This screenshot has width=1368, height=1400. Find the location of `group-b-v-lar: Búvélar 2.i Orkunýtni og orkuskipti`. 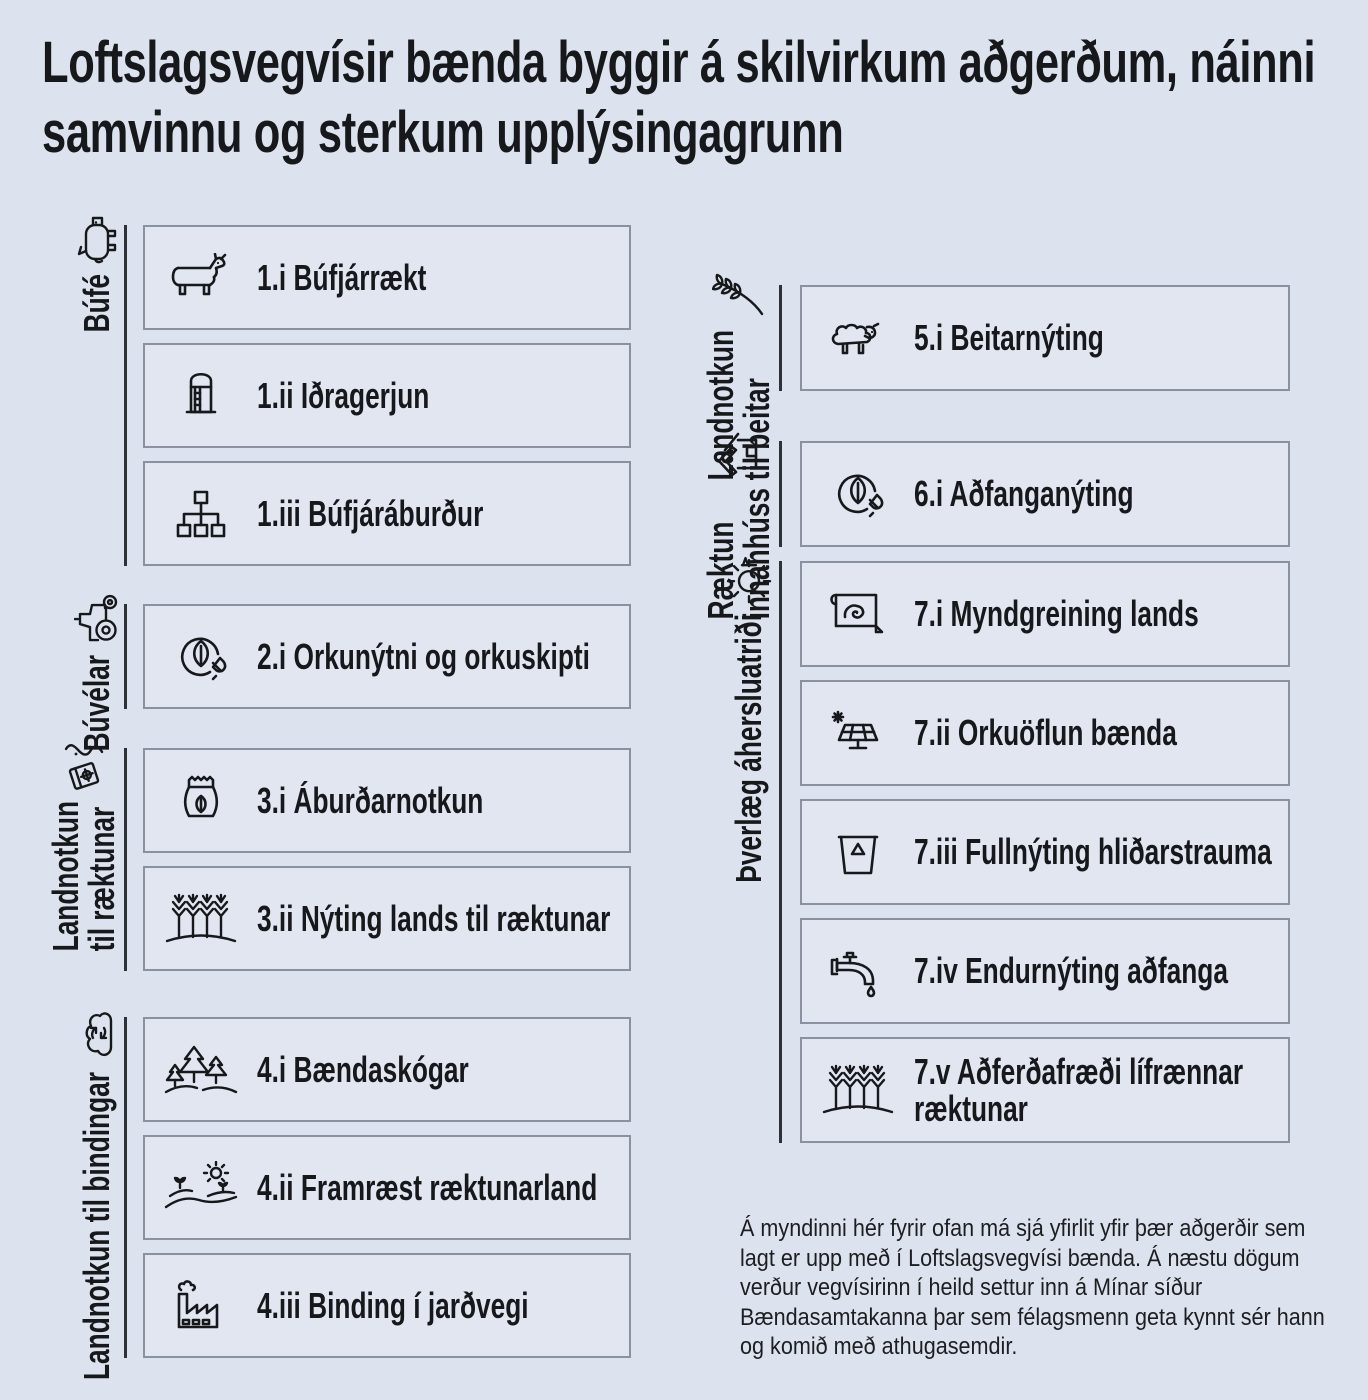

group-b-v-lar: Búvélar 2.i Orkunýtni og orkuskipti is located at coordinates (345, 672).